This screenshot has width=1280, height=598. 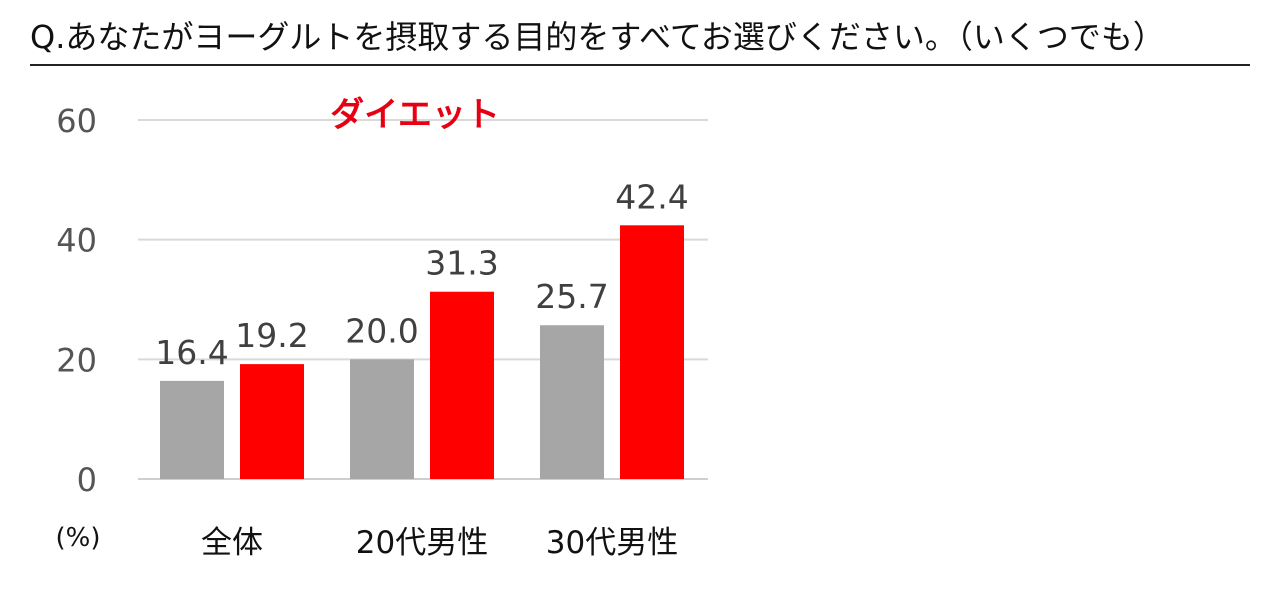 What do you see at coordinates (191, 352) in the screenshot?
I see `data-label: 16.4` at bounding box center [191, 352].